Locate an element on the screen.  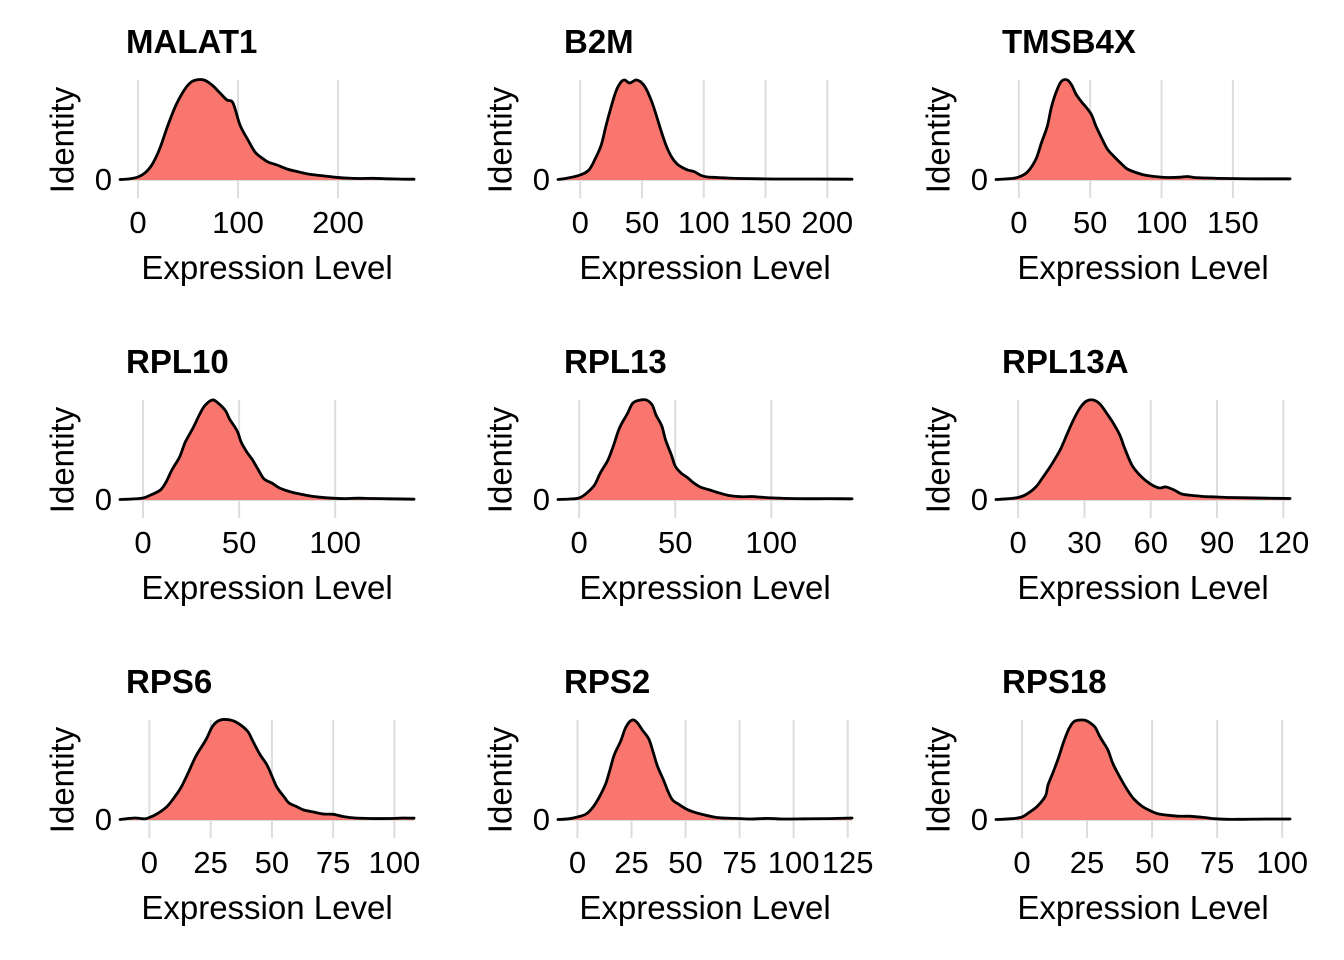
panel-title: RPL10 is located at coordinates (177, 361).